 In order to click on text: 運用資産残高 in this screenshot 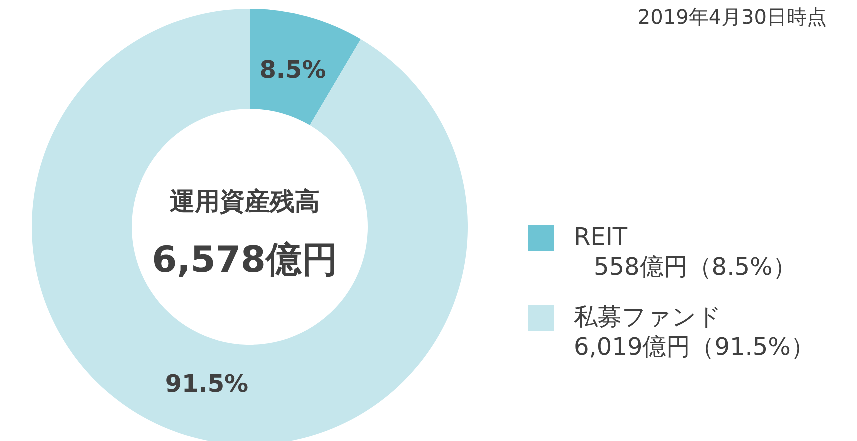, I will do `click(245, 201)`.